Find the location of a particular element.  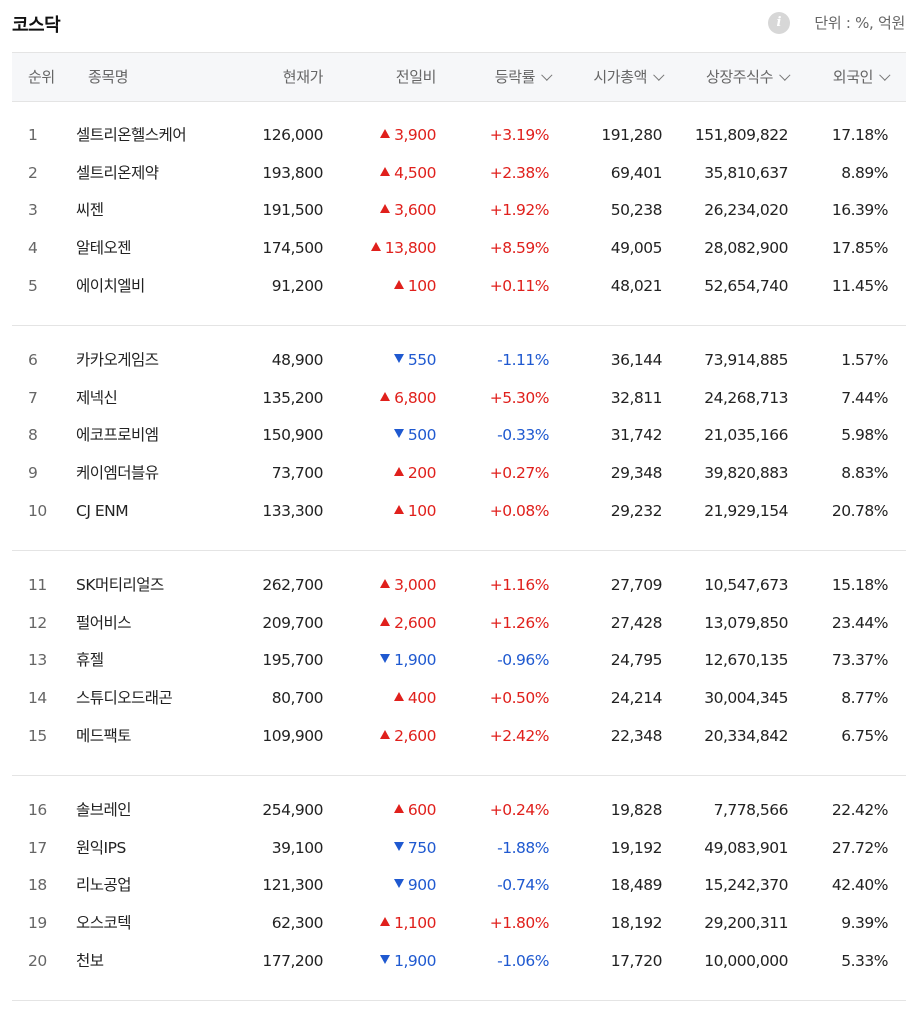

change-value: 3,900 is located at coordinates (415, 135).